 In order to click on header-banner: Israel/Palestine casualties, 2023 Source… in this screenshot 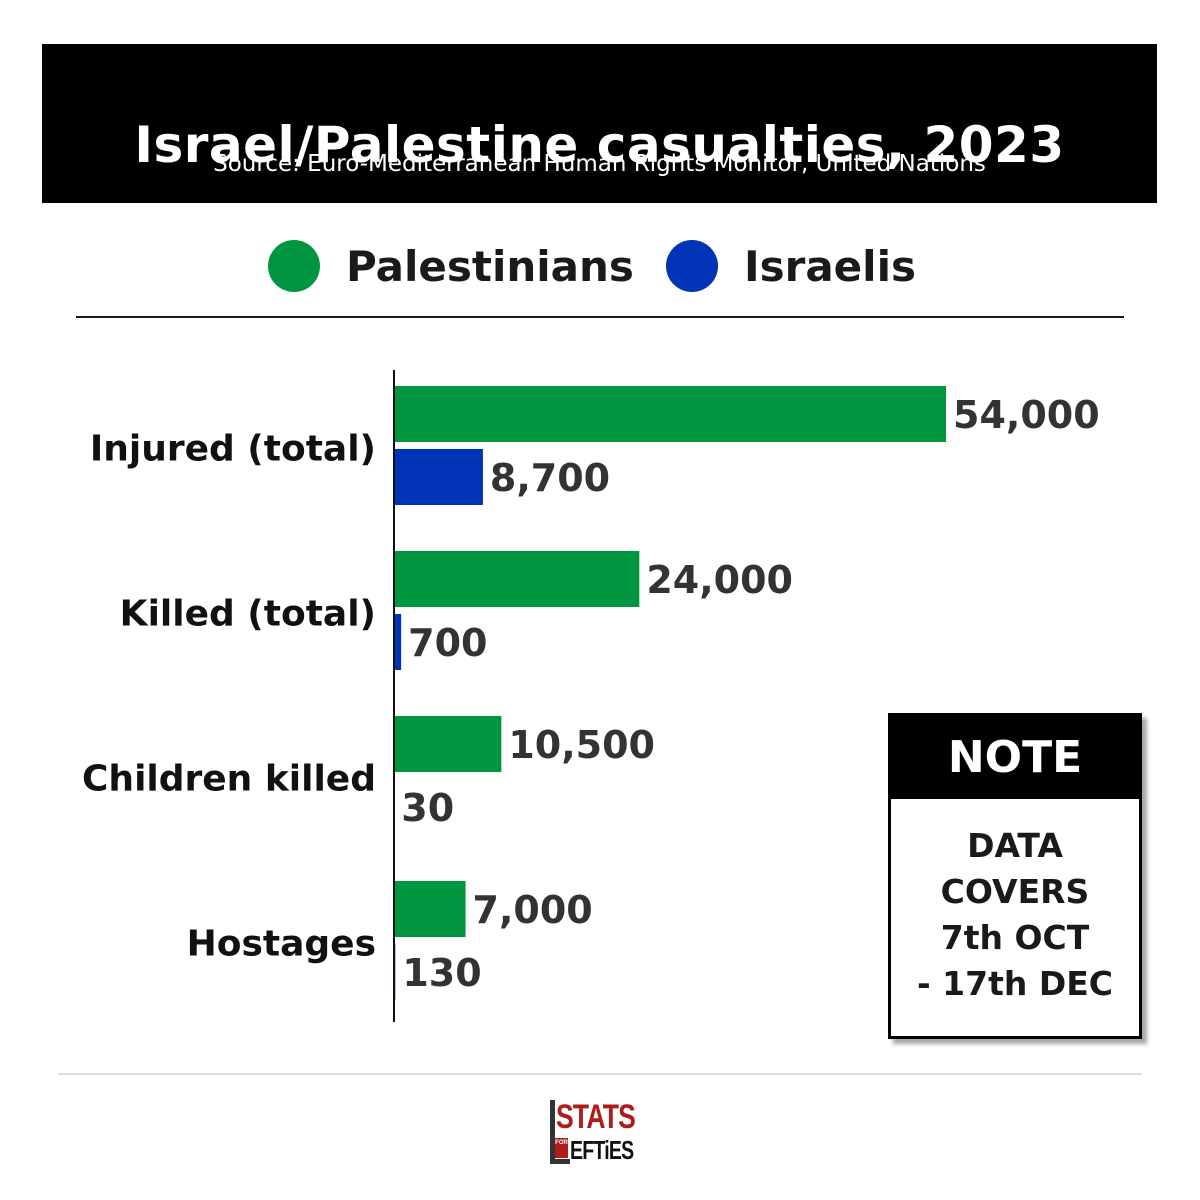, I will do `click(599, 123)`.